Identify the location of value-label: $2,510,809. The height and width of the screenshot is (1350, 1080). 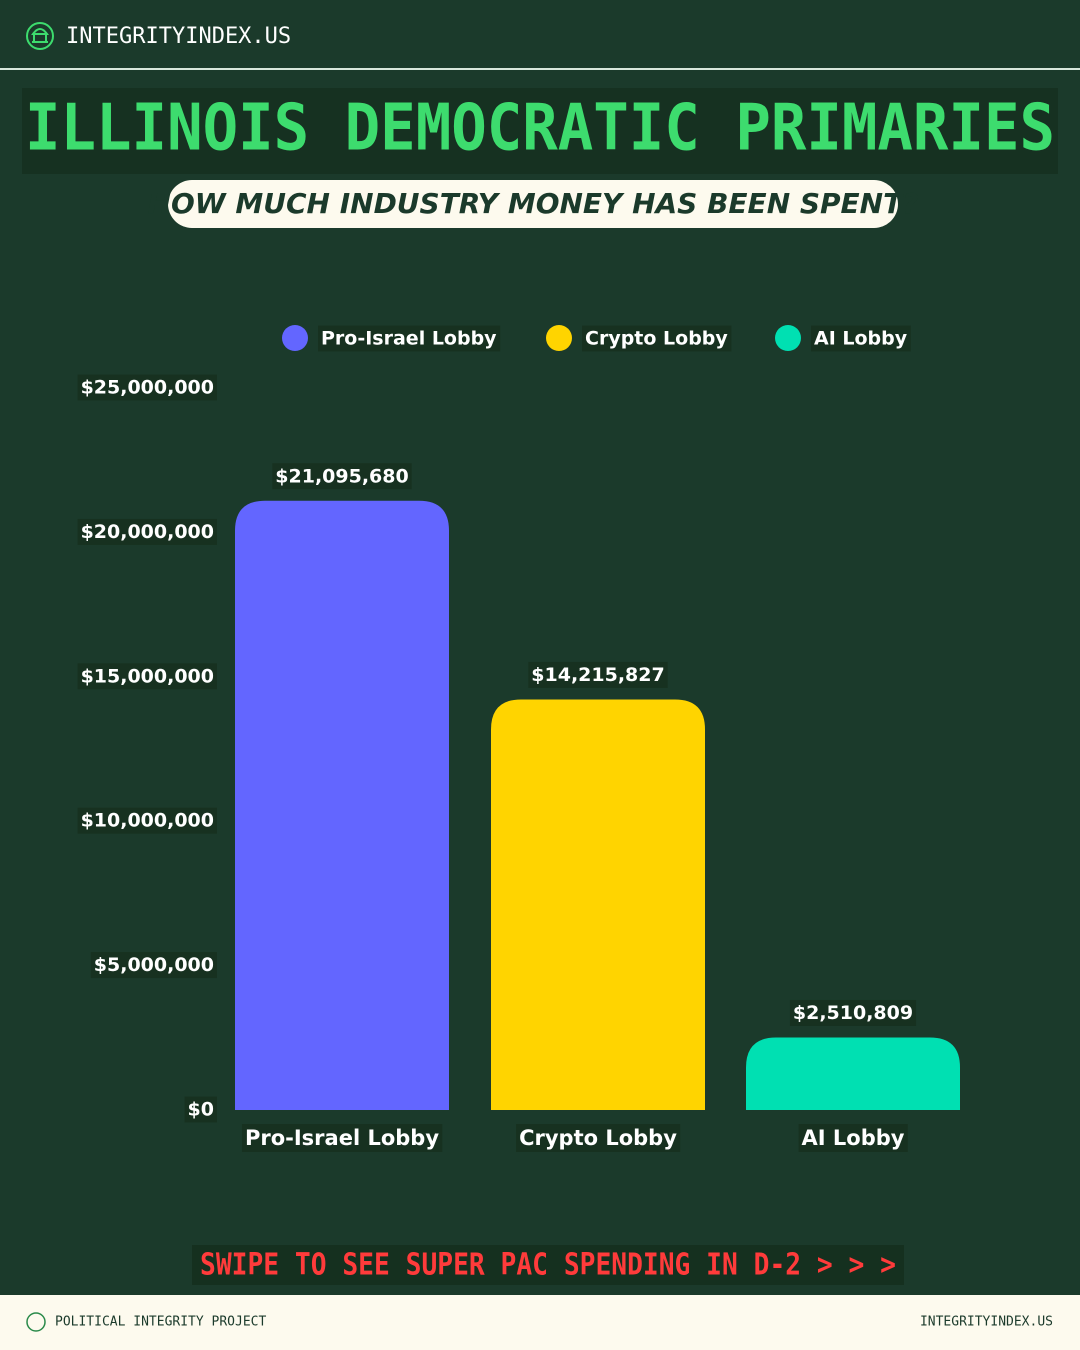
(853, 1013).